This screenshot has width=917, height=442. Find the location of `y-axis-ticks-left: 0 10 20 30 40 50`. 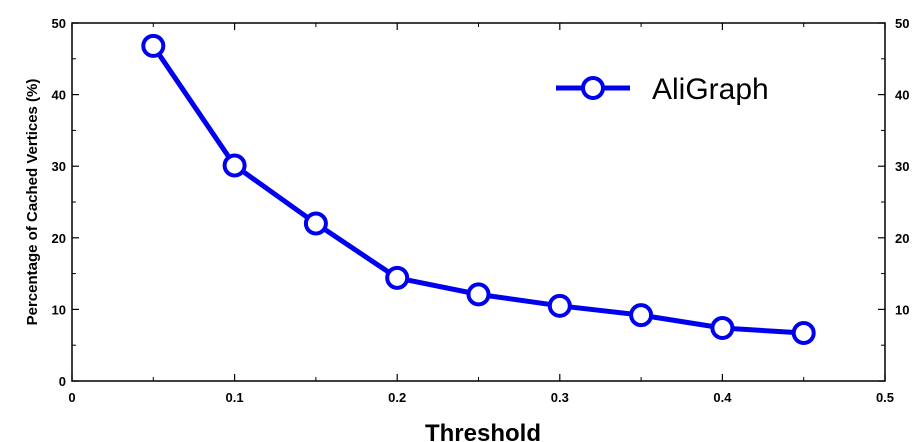

y-axis-ticks-left: 0 10 20 30 40 50 is located at coordinates (65, 202).